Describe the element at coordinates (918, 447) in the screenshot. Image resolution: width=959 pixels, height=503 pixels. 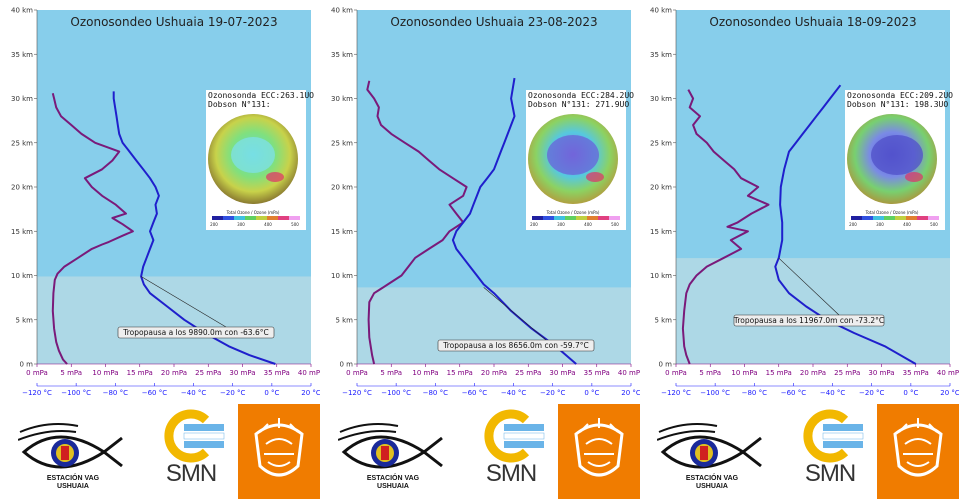
I see `crest-emblem` at that location.